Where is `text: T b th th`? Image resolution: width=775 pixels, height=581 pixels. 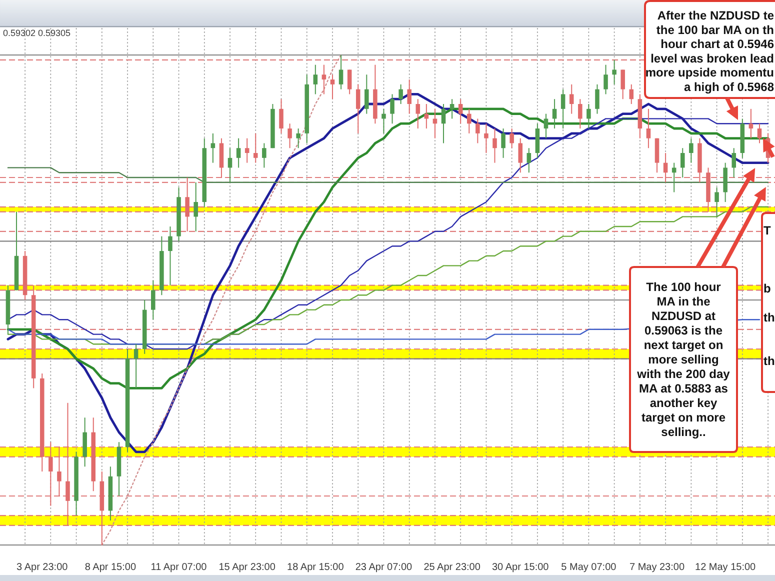
text: T b th th is located at coordinates (769, 296).